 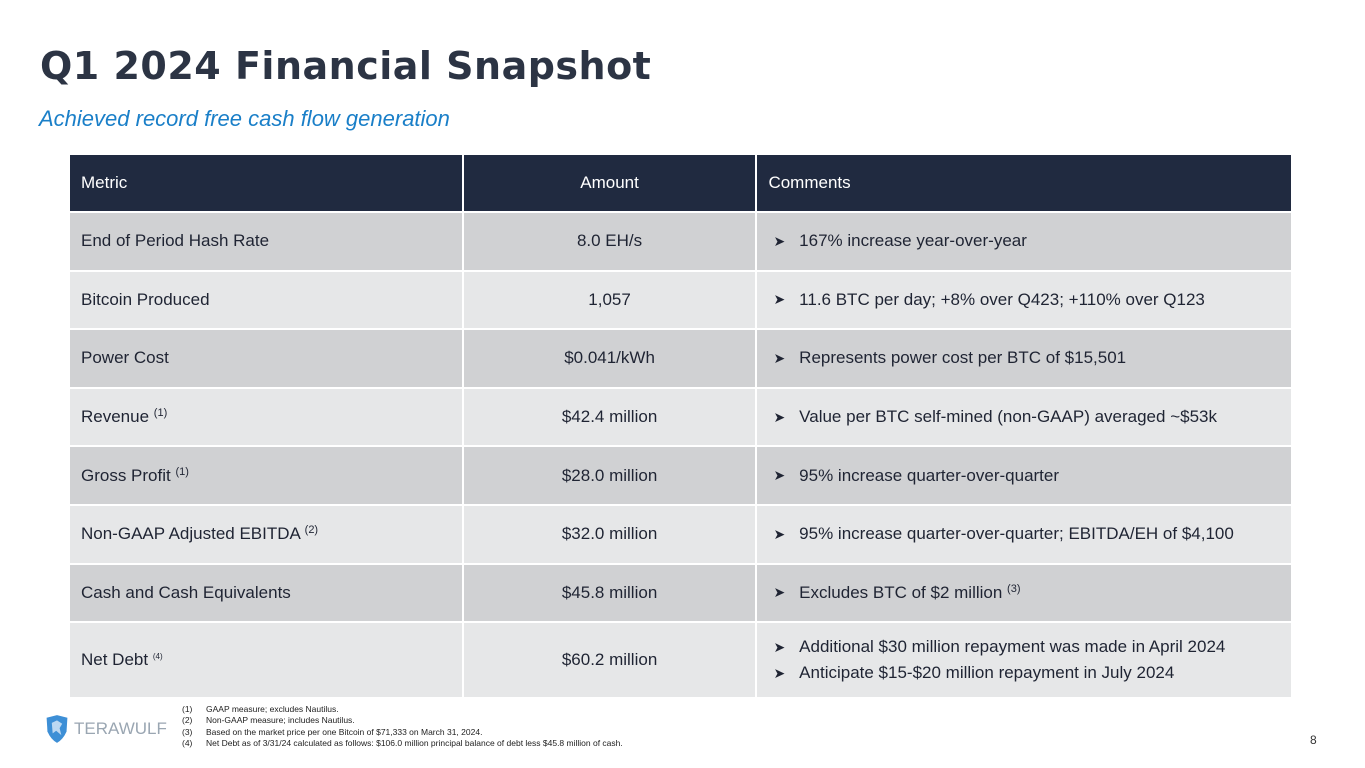 What do you see at coordinates (272, 709) in the screenshot?
I see `footnote-text: GAAP measure; excludes Nautilus.` at bounding box center [272, 709].